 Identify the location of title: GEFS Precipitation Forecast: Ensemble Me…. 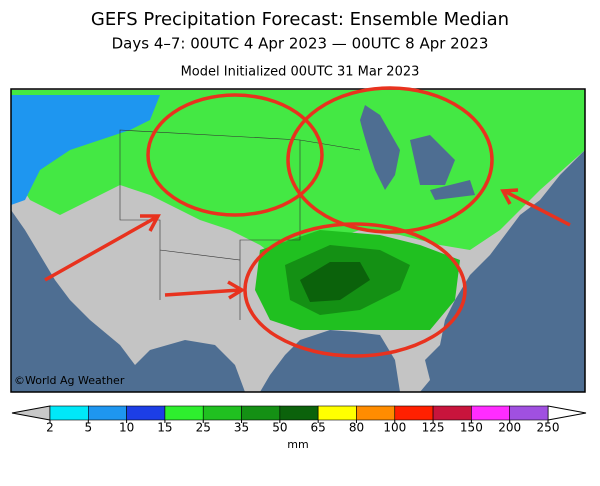
(300, 19).